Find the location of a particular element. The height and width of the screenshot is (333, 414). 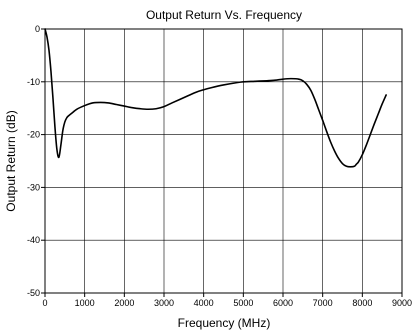

x-tick-label: 6000 is located at coordinates (283, 303).